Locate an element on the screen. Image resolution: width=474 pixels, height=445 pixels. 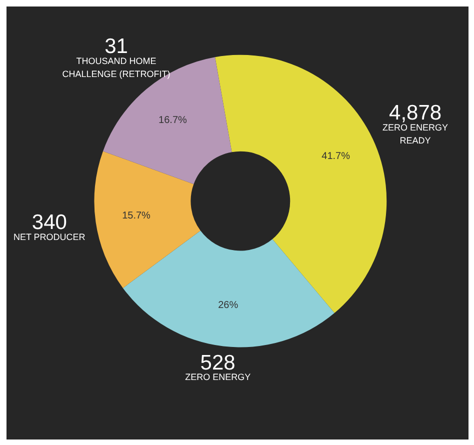
text: 528 is located at coordinates (218, 362).